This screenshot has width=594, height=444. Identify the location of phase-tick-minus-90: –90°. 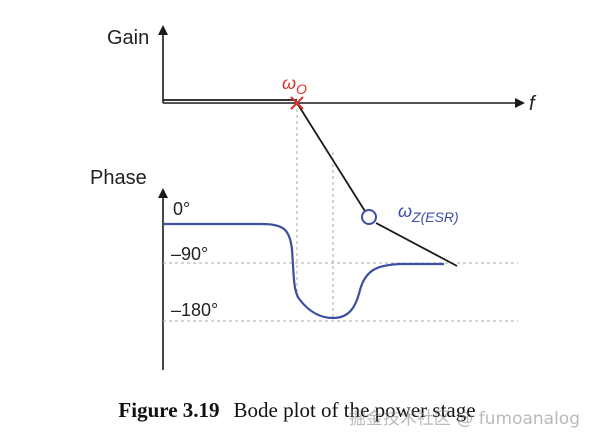
(189, 254).